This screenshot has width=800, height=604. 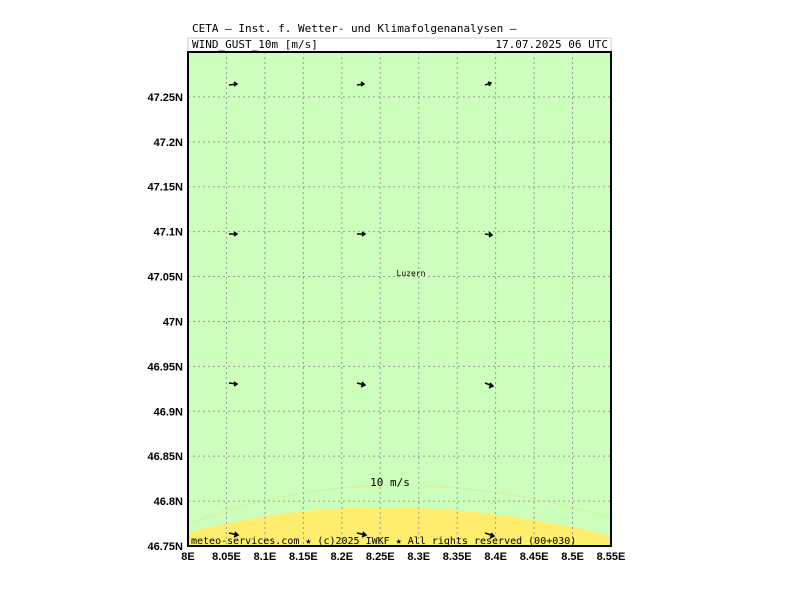 I want to click on x-tick-label: 8.5E, so click(x=572, y=557).